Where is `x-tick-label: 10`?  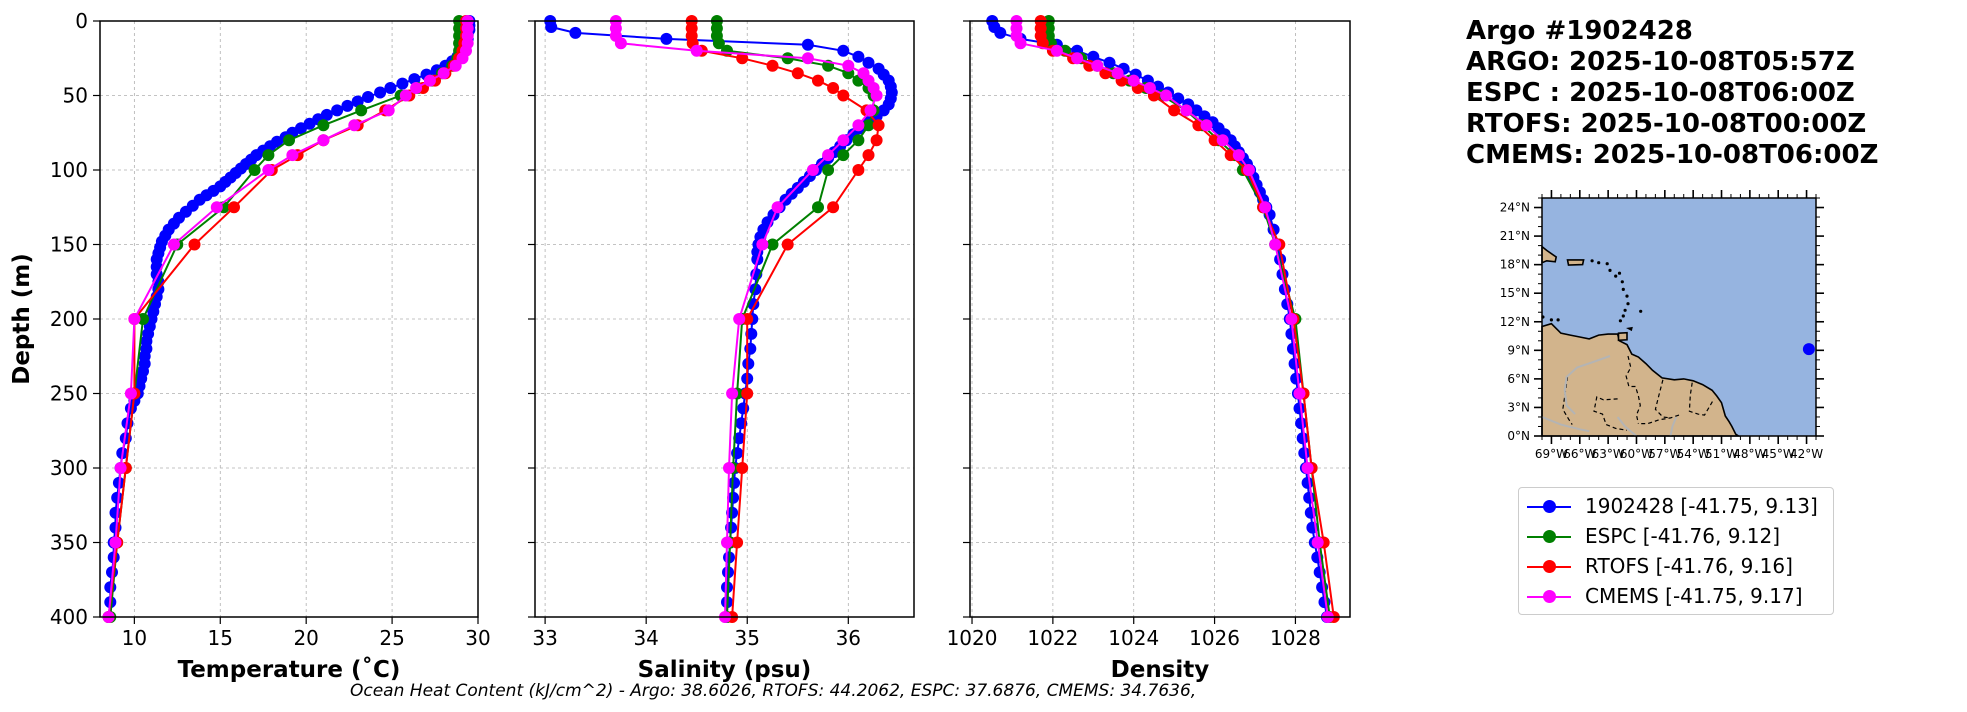 x-tick-label: 10 is located at coordinates (134, 638).